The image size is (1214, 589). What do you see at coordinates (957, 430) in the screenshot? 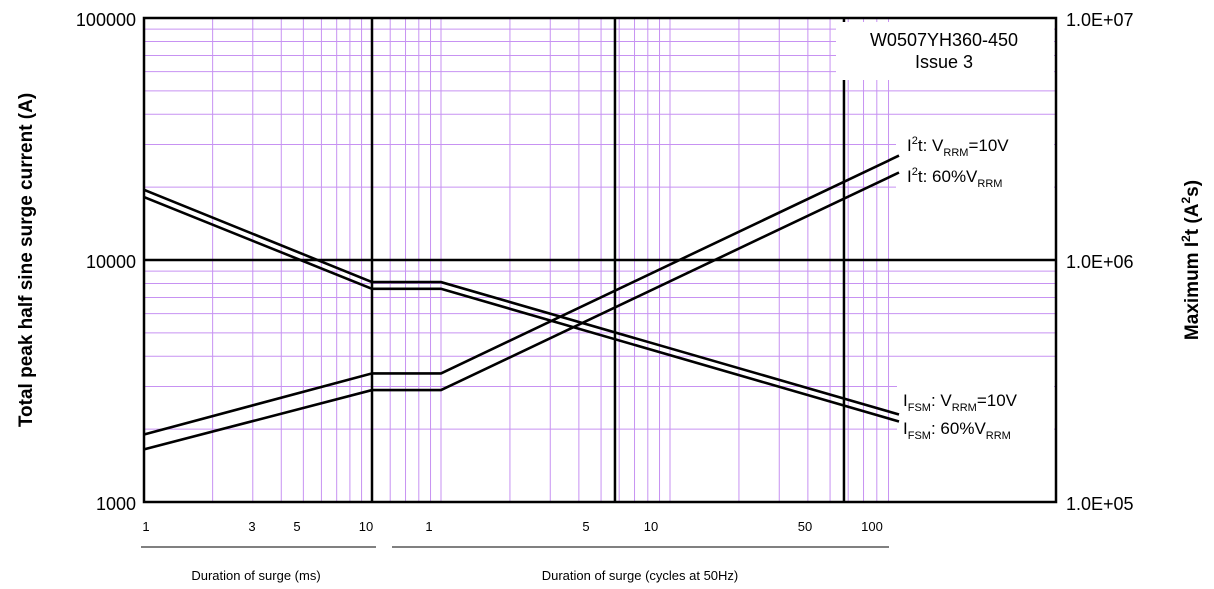
I see `annotation-ifsm-60: IFSM: 60%VRRM` at bounding box center [957, 430].